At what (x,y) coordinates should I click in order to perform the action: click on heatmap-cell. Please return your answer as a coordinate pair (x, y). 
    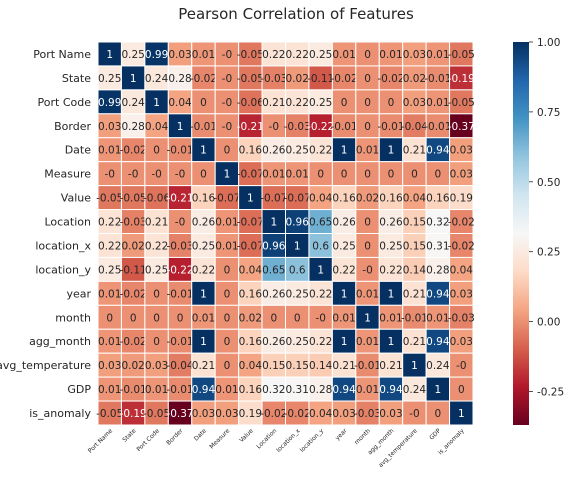
    Looking at the image, I should click on (461, 413).